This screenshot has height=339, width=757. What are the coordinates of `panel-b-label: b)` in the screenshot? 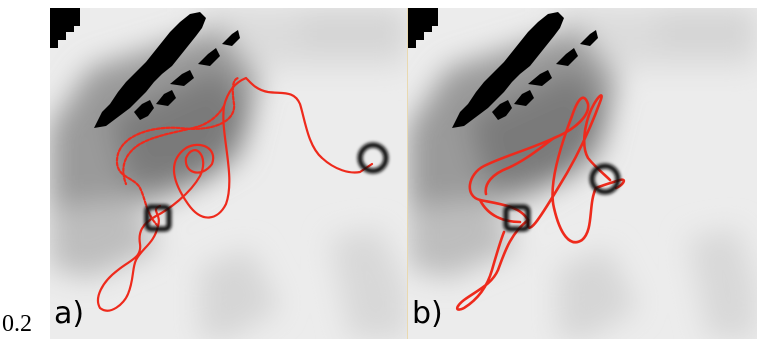 It's located at (427, 313).